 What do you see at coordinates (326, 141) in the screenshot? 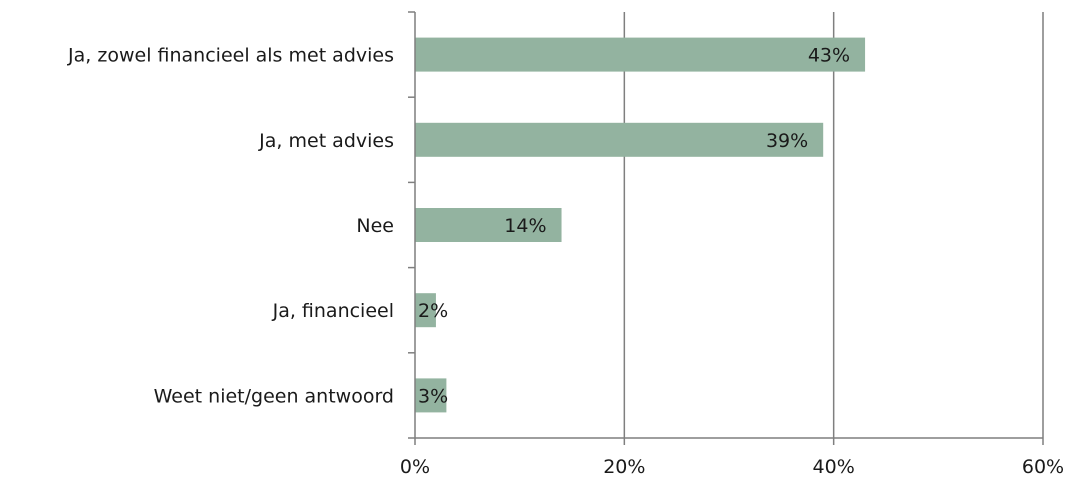
I see `category-label-1: Ja, met advies` at bounding box center [326, 141].